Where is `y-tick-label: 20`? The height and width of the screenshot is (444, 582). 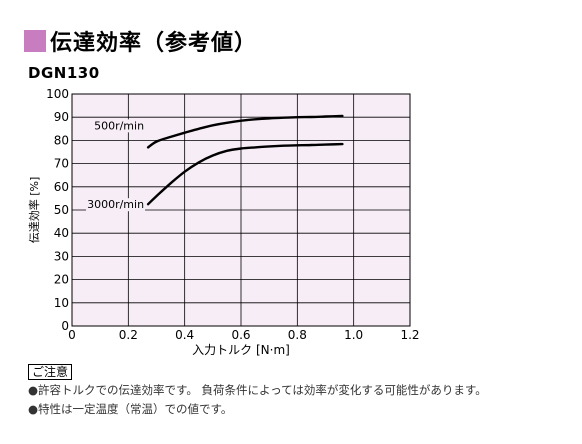
y-tick-label: 20 is located at coordinates (61, 280).